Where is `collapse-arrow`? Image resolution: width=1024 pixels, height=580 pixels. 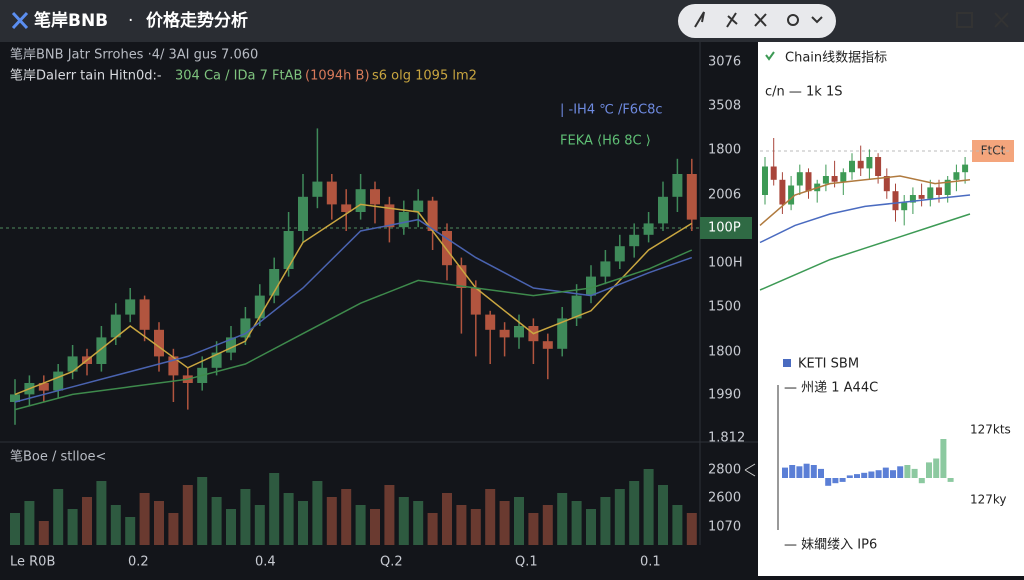 collapse-arrow is located at coordinates (750, 470).